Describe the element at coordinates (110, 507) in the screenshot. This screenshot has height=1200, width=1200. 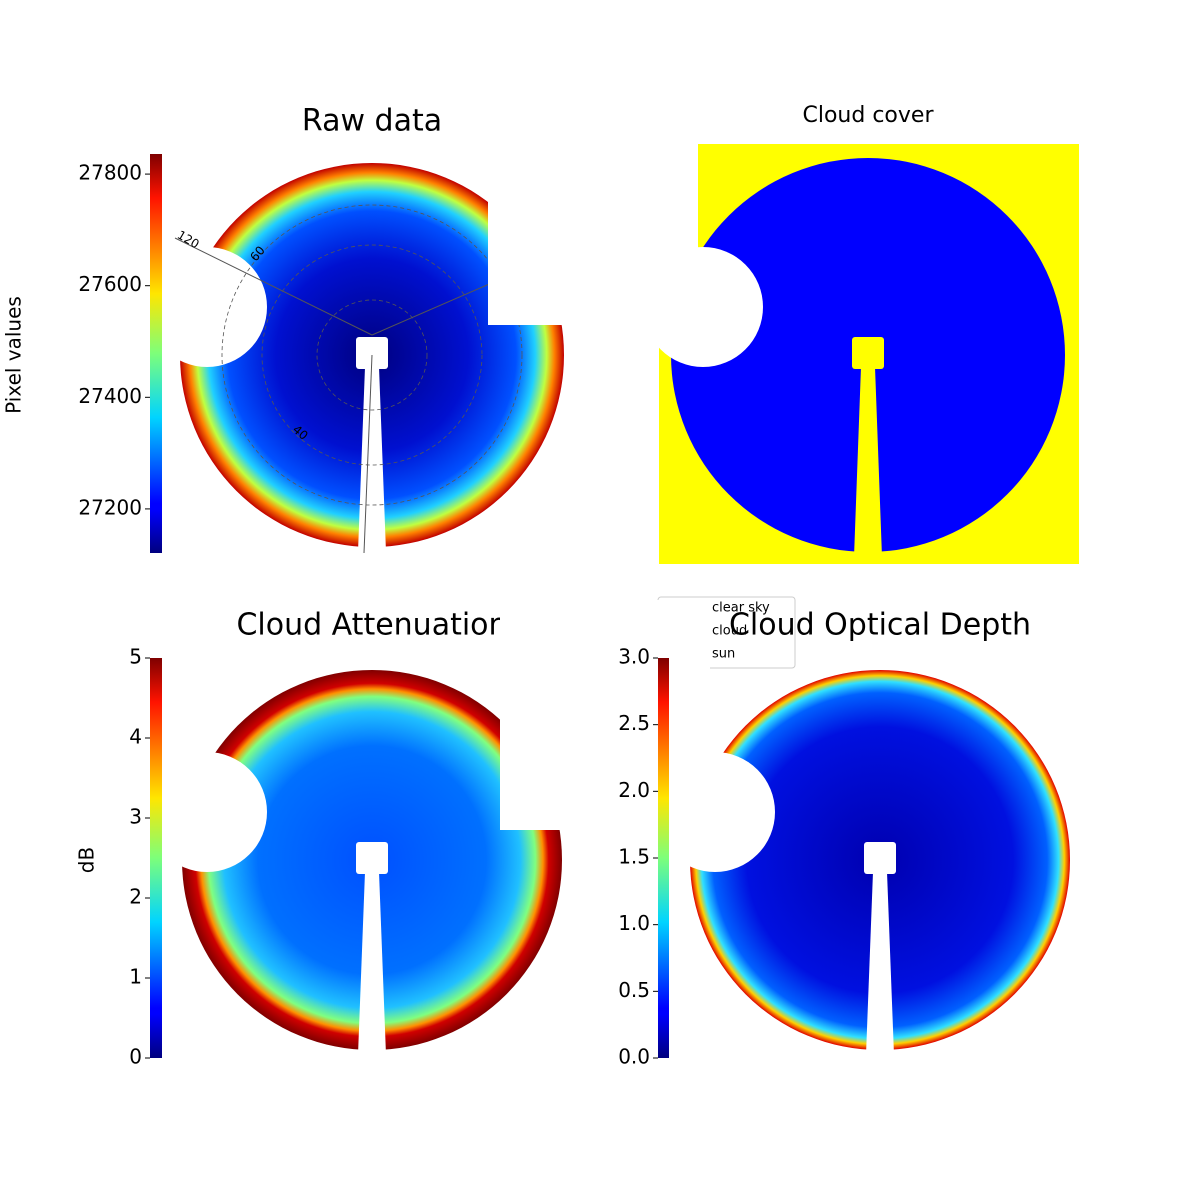
I see `colorbar-tick-label: 27200` at that location.